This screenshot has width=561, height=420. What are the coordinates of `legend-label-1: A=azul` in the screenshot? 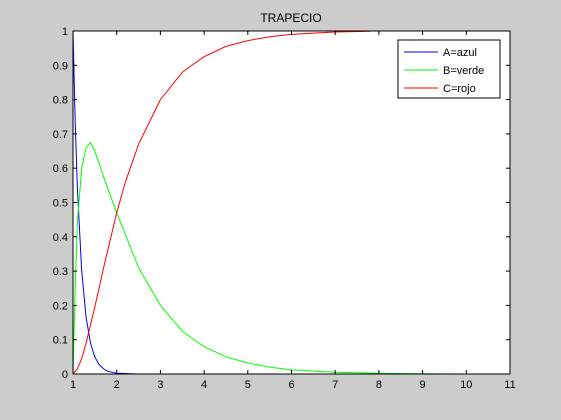 It's located at (460, 53).